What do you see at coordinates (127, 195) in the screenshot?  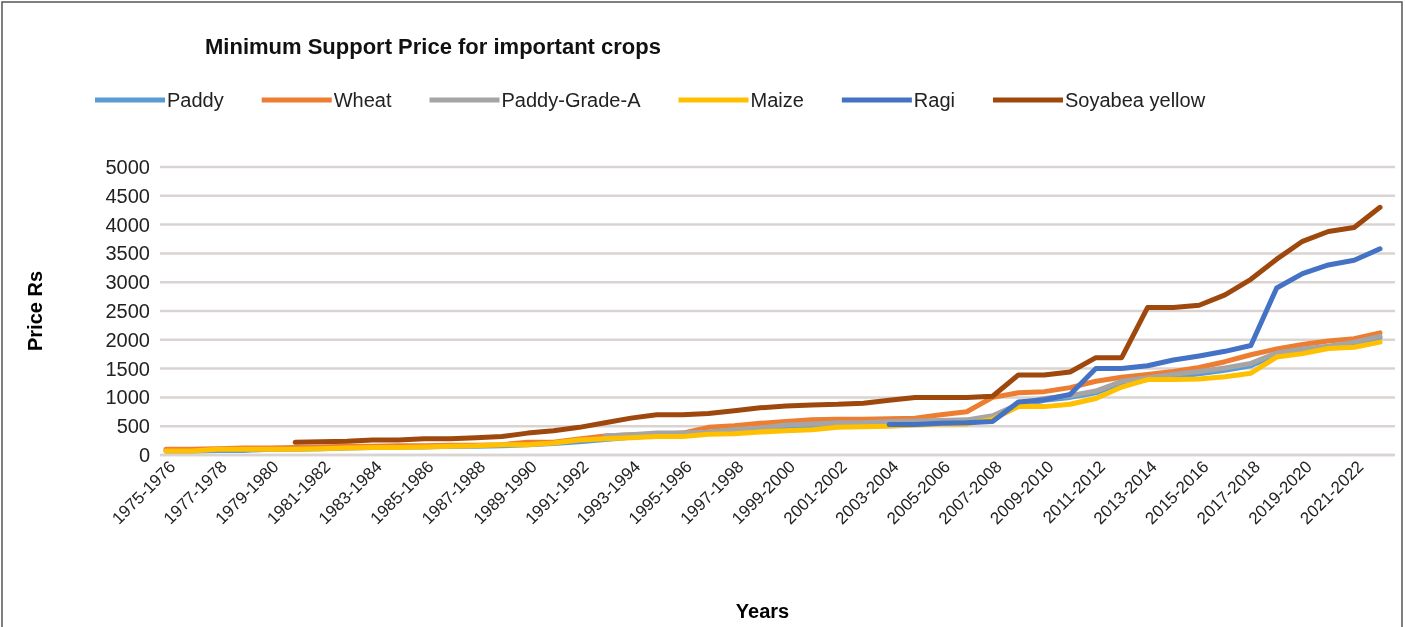 I see `y-tick-label: 4500` at bounding box center [127, 195].